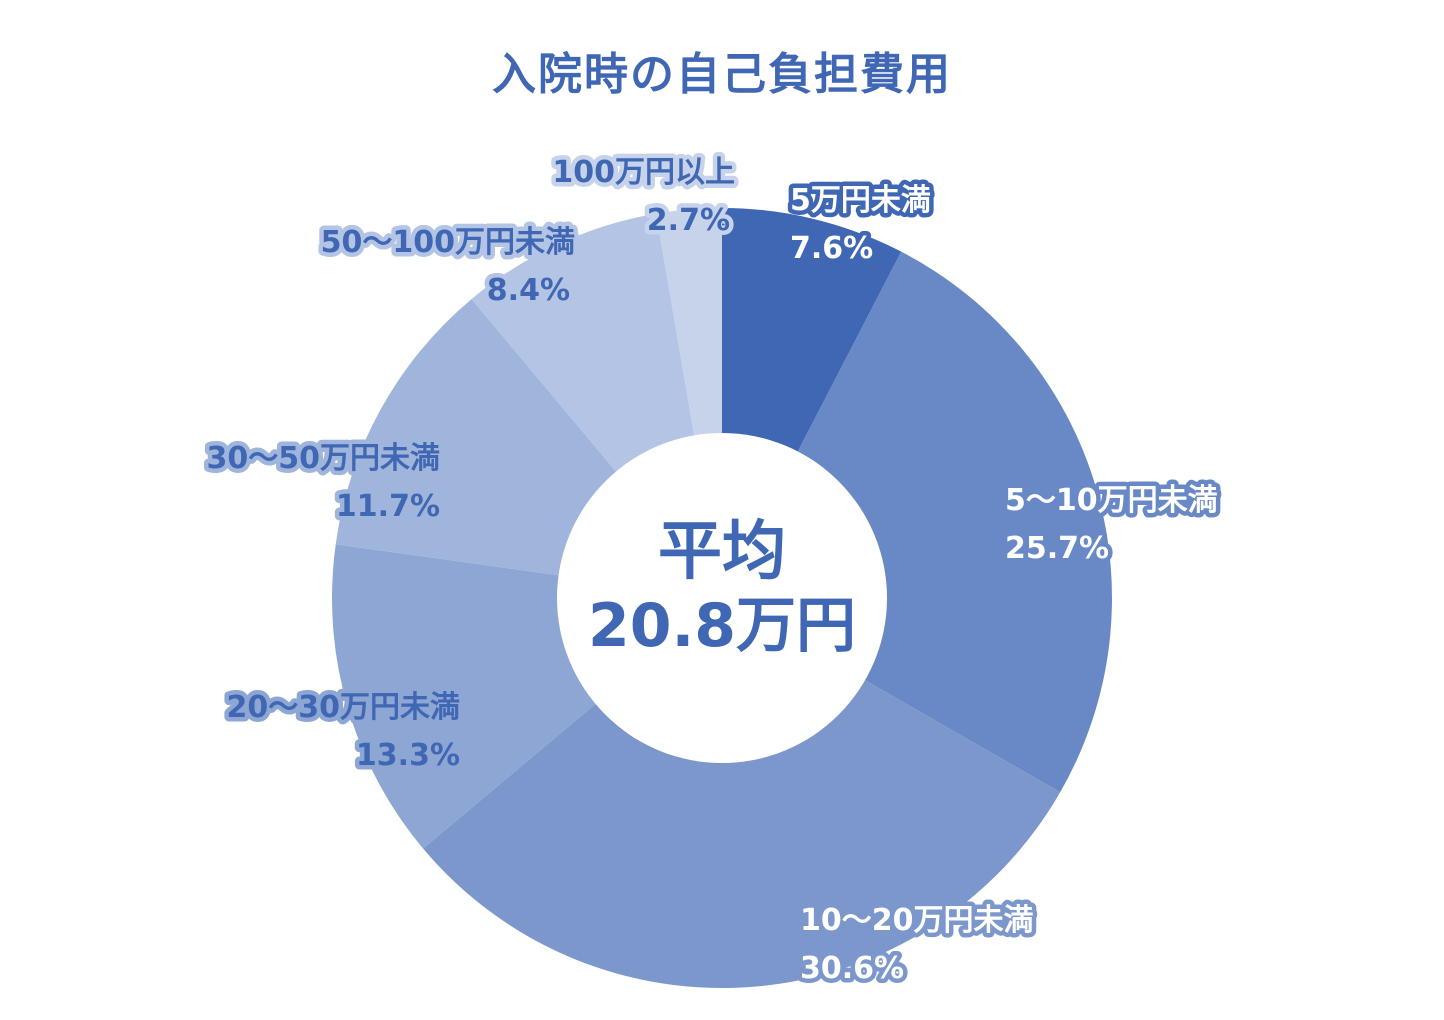  What do you see at coordinates (408, 755) in the screenshot?
I see `slice-value-4: 13.3%` at bounding box center [408, 755].